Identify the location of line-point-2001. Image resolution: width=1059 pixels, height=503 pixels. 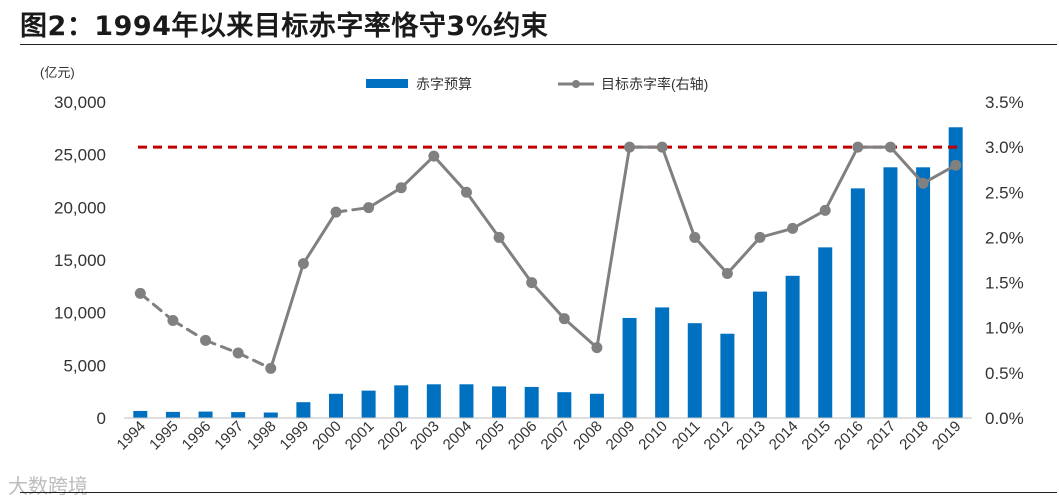
(369, 208).